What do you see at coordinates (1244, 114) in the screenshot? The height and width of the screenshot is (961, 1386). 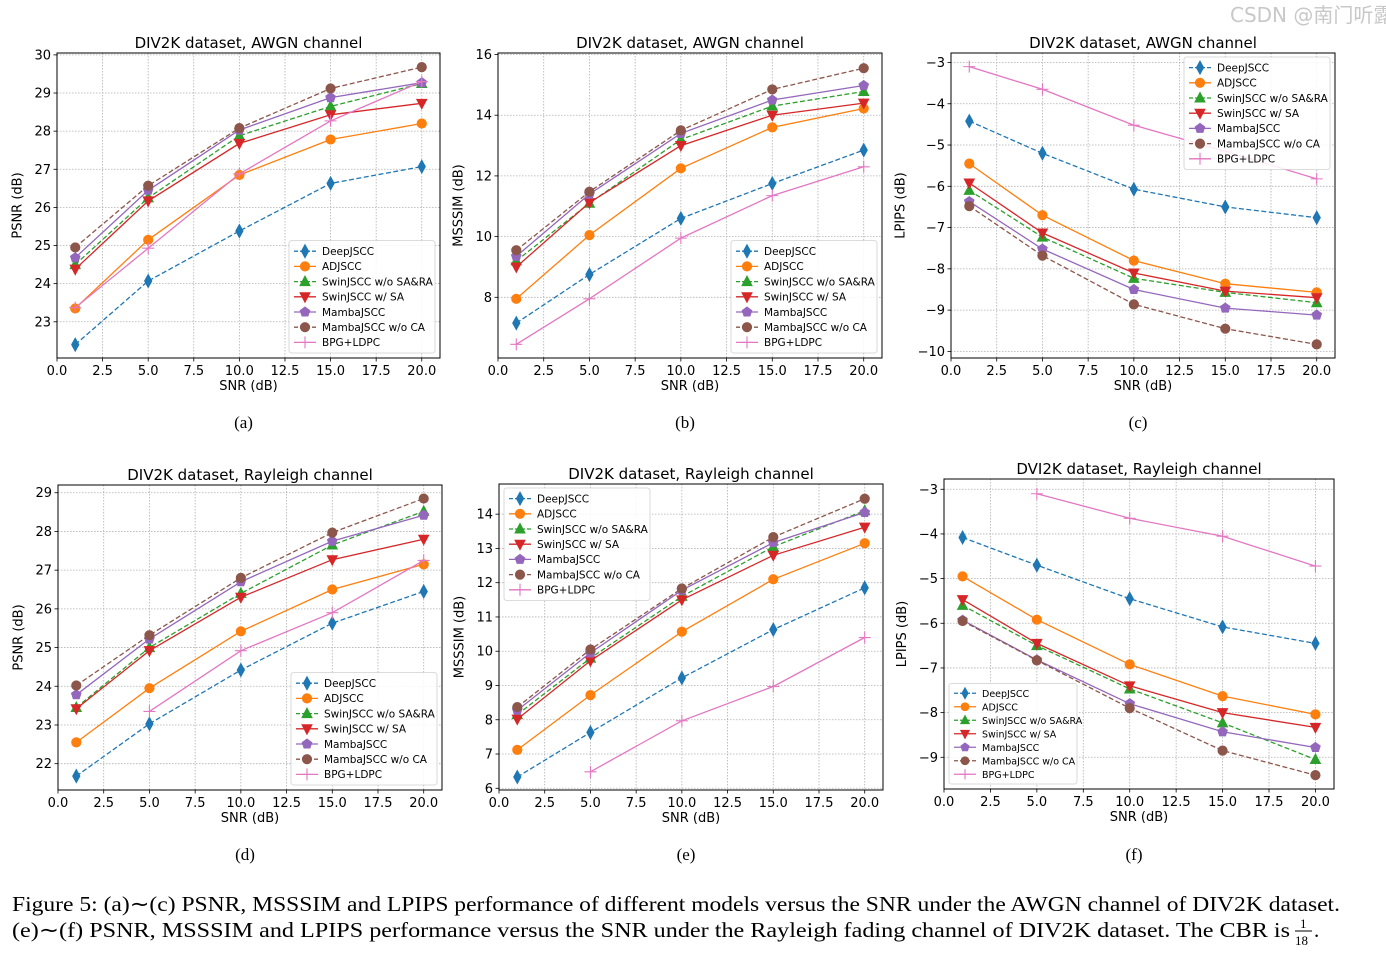 I see `legend-item: SwinJSCC w/ SA` at bounding box center [1244, 114].